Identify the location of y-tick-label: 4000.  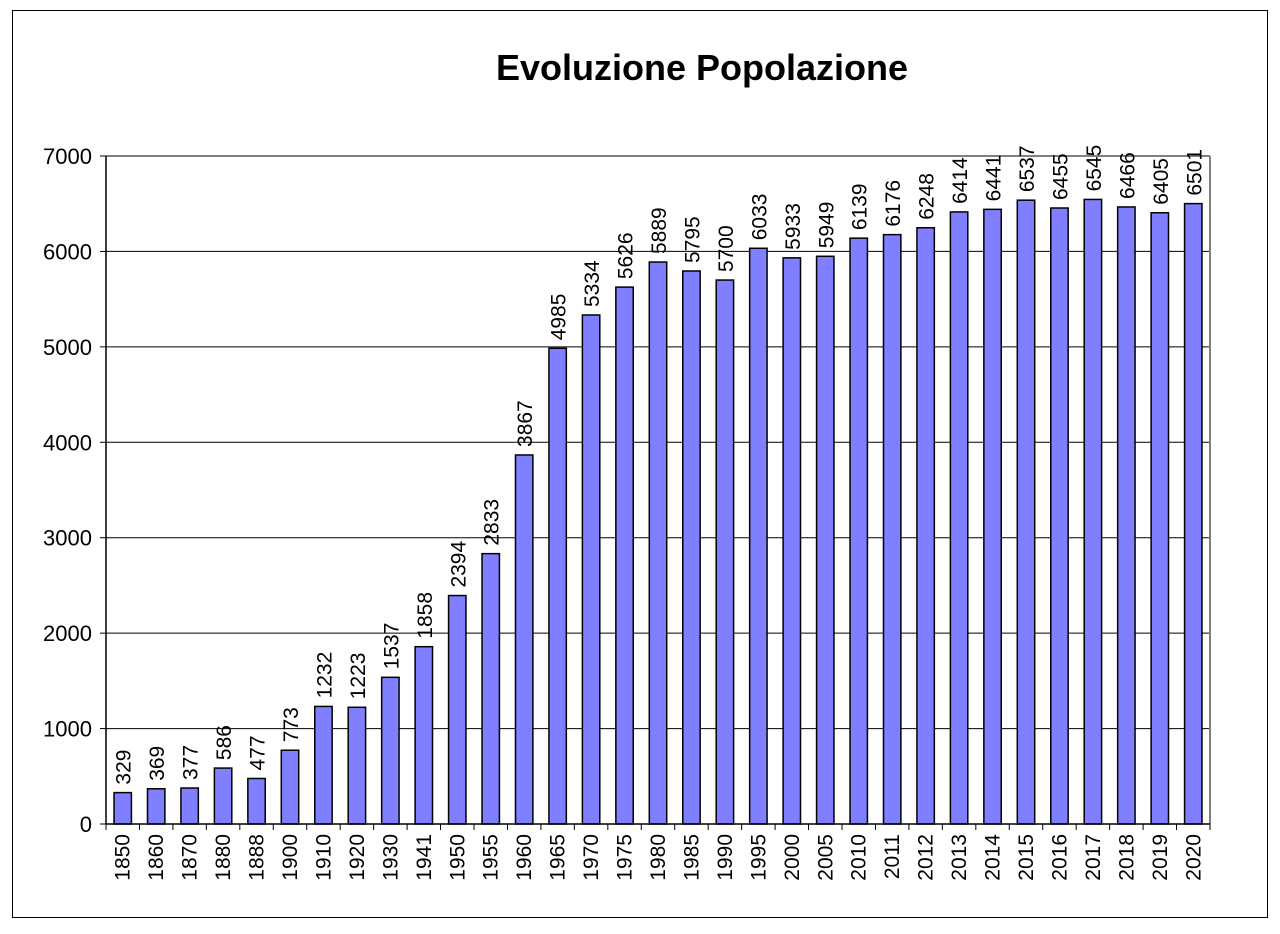
(67, 442).